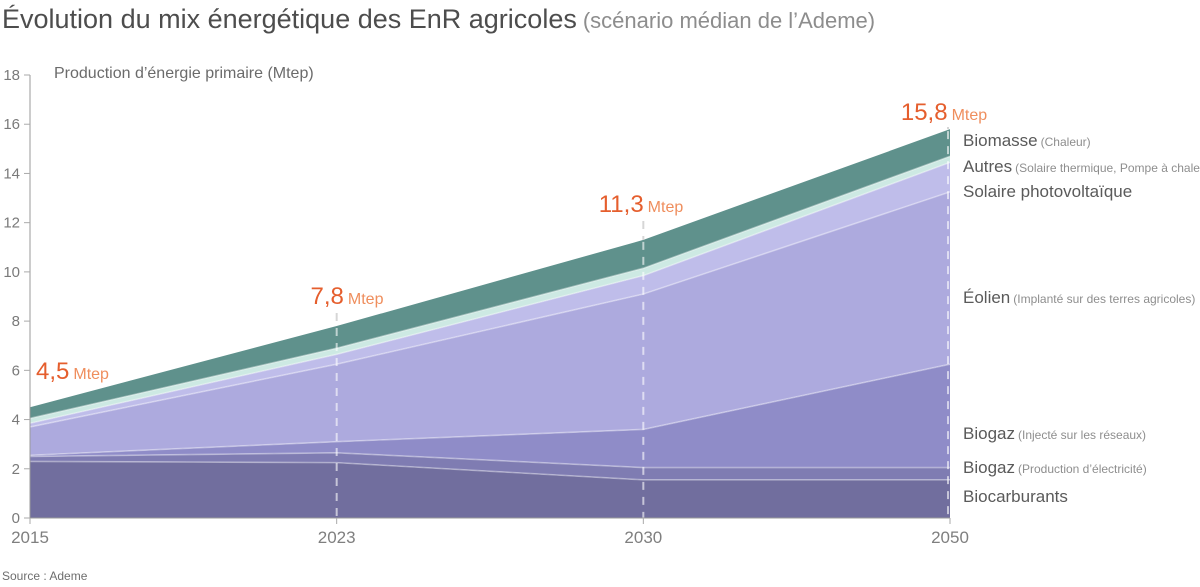 This screenshot has height=587, width=1200. I want to click on total-value-2015: 4,5, so click(53, 371).